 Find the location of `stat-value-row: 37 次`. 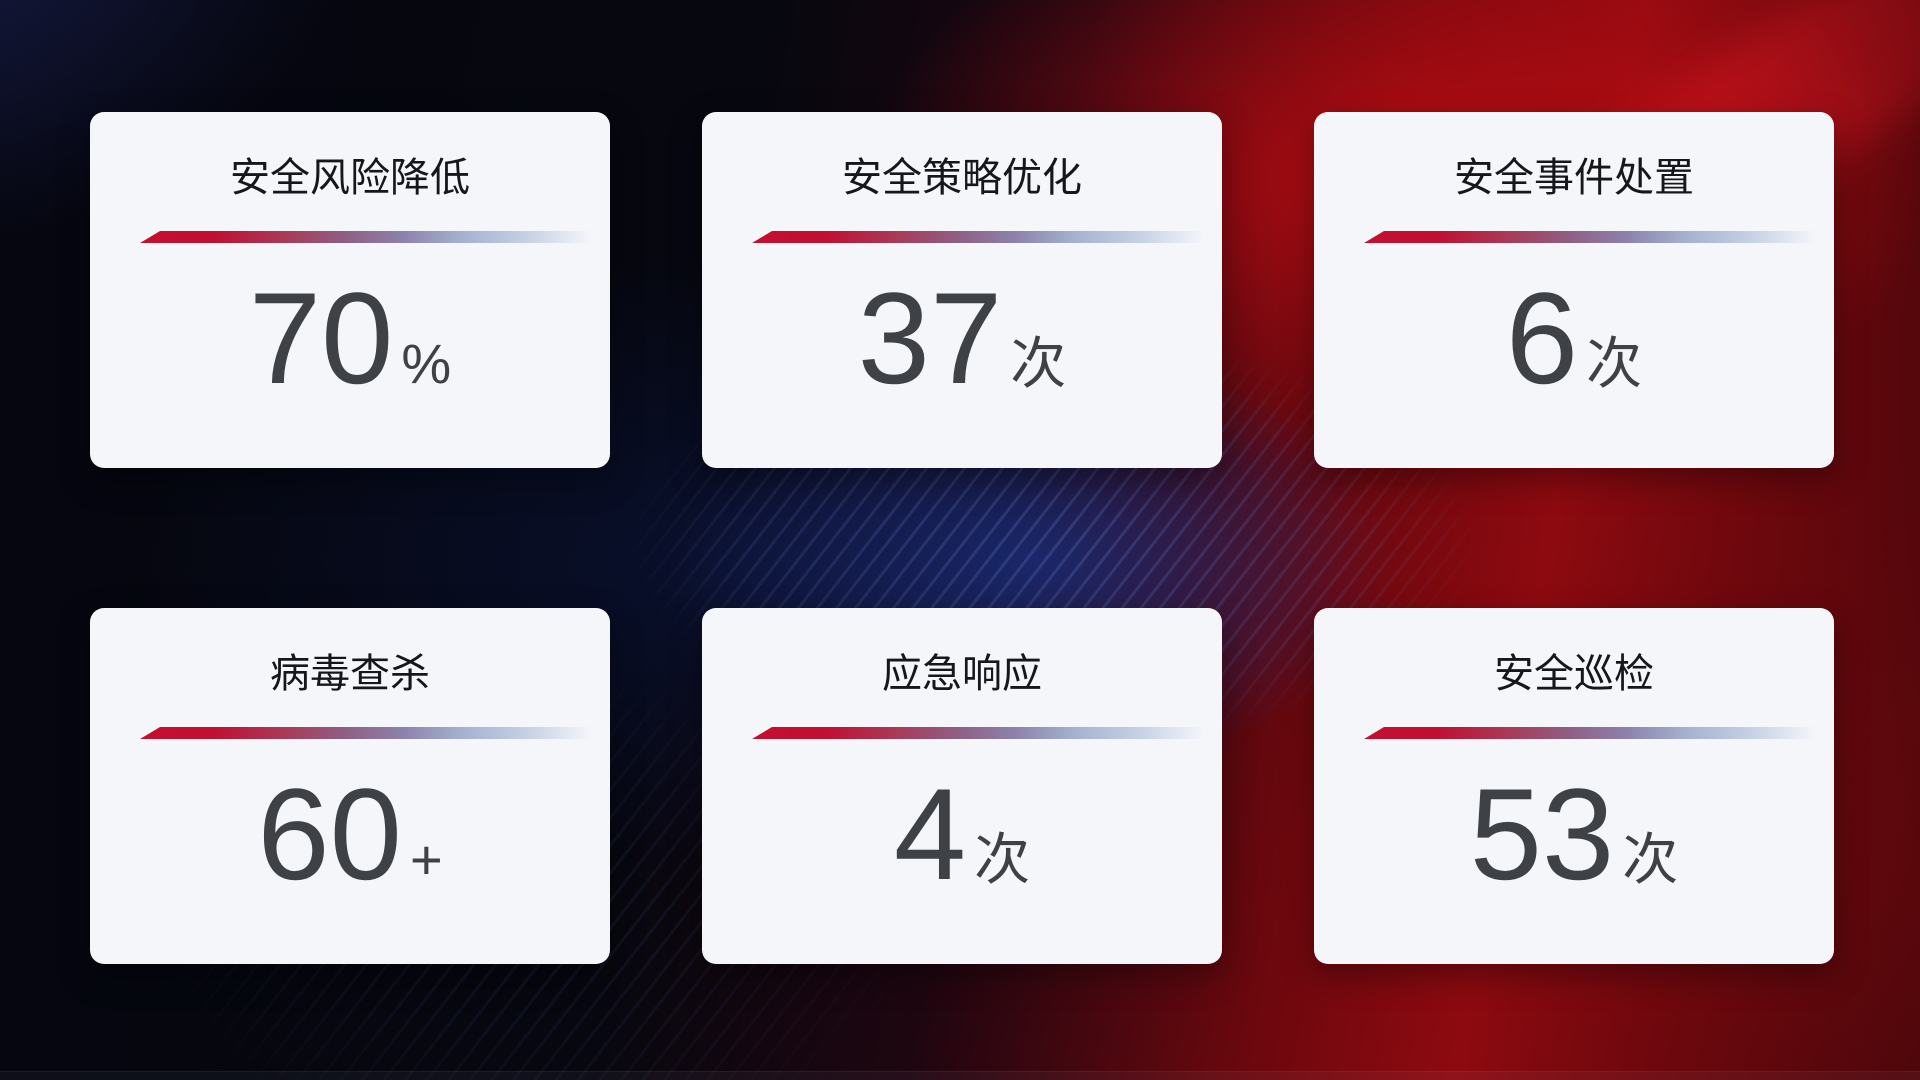

stat-value-row: 37 次 is located at coordinates (962, 338).